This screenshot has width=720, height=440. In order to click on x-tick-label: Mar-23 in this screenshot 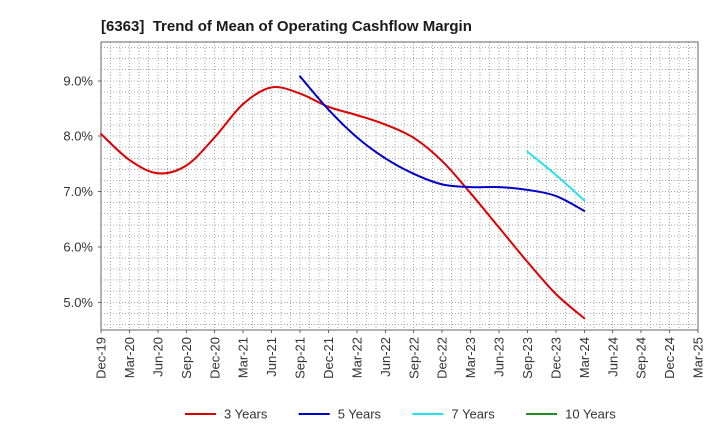, I will do `click(470, 357)`.